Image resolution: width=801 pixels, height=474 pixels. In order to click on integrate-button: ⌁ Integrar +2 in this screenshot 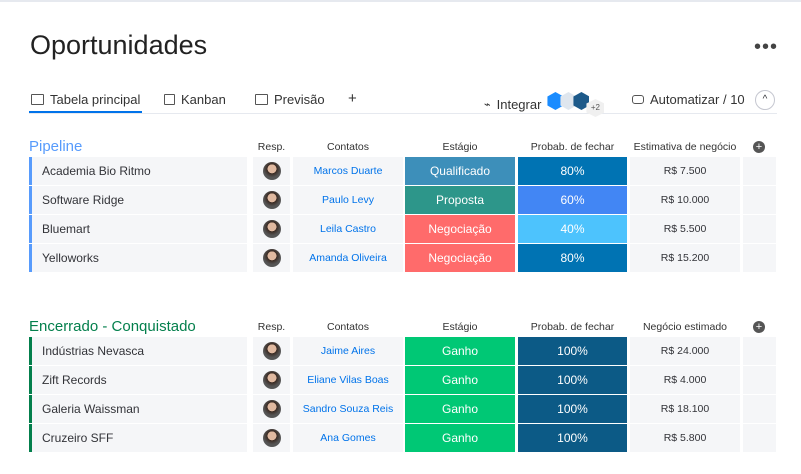, I will do `click(544, 104)`.